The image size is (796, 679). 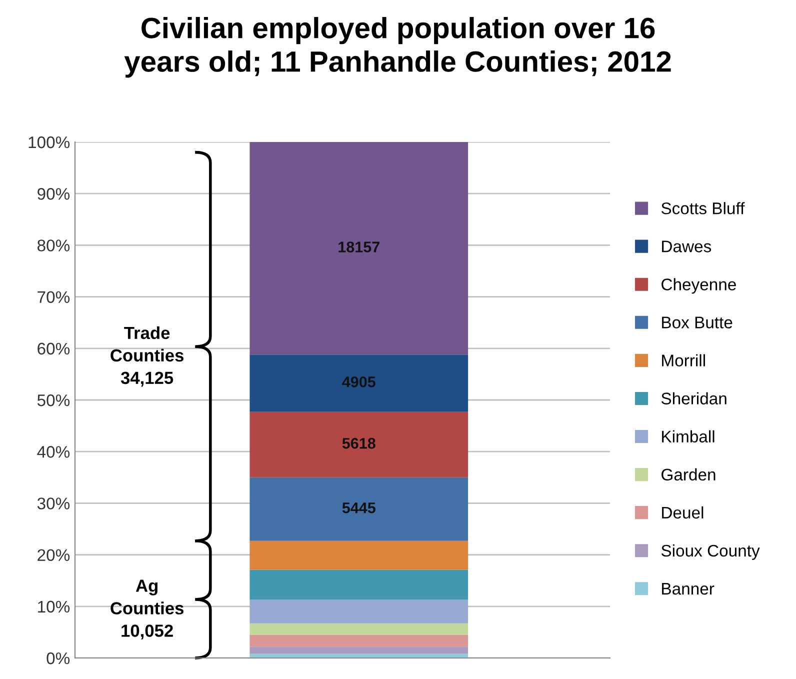 I want to click on y-tick-label: 50%, so click(x=53, y=400).